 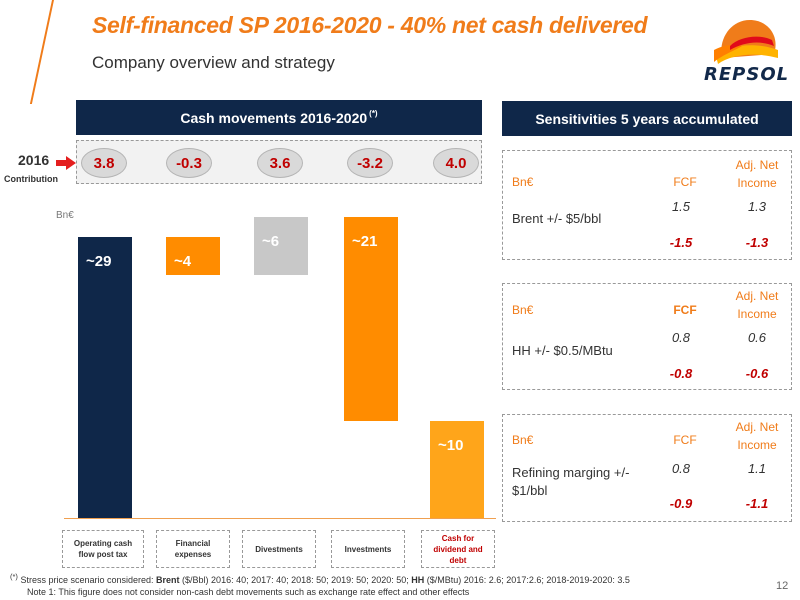 I want to click on contribution-label: Contribution, so click(x=31, y=179).